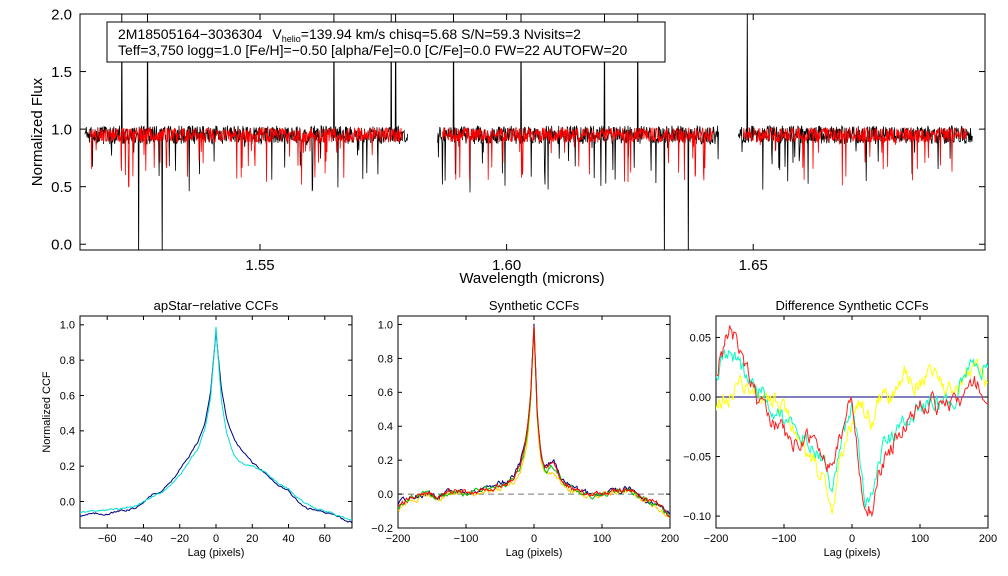  What do you see at coordinates (325, 539) in the screenshot?
I see `apstar_ccf-xtick-label: 60` at bounding box center [325, 539].